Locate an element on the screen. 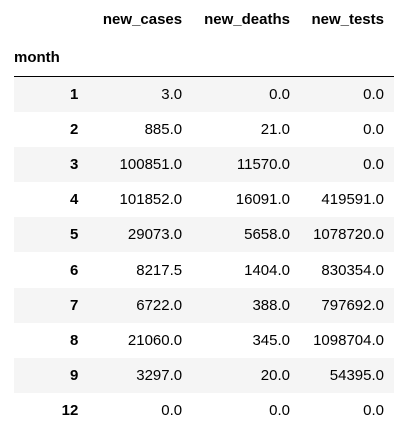 The height and width of the screenshot is (436, 416). cell-new-deaths: 21.0 is located at coordinates (275, 129).